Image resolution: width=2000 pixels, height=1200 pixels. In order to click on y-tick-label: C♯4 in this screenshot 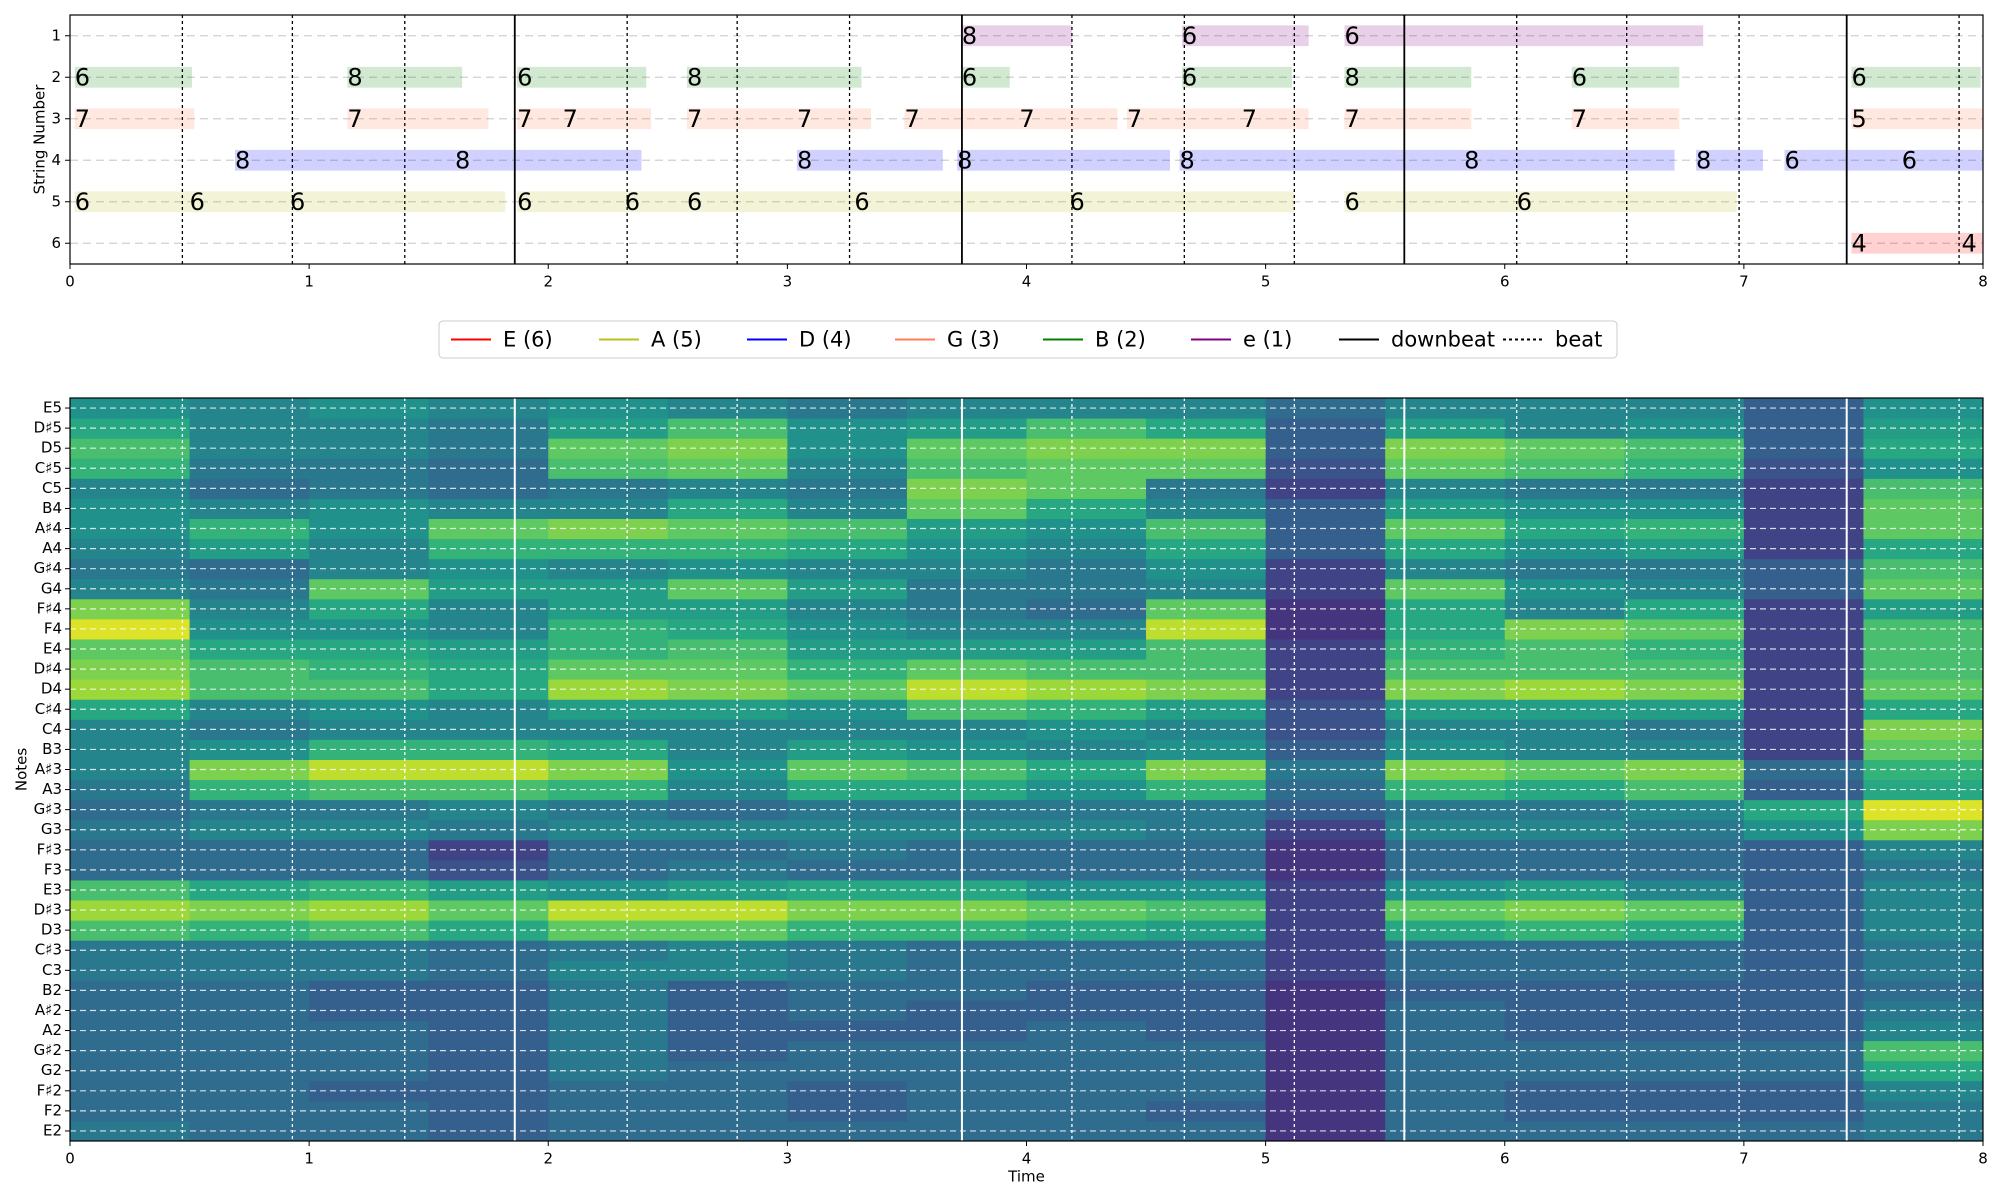, I will do `click(48, 709)`.